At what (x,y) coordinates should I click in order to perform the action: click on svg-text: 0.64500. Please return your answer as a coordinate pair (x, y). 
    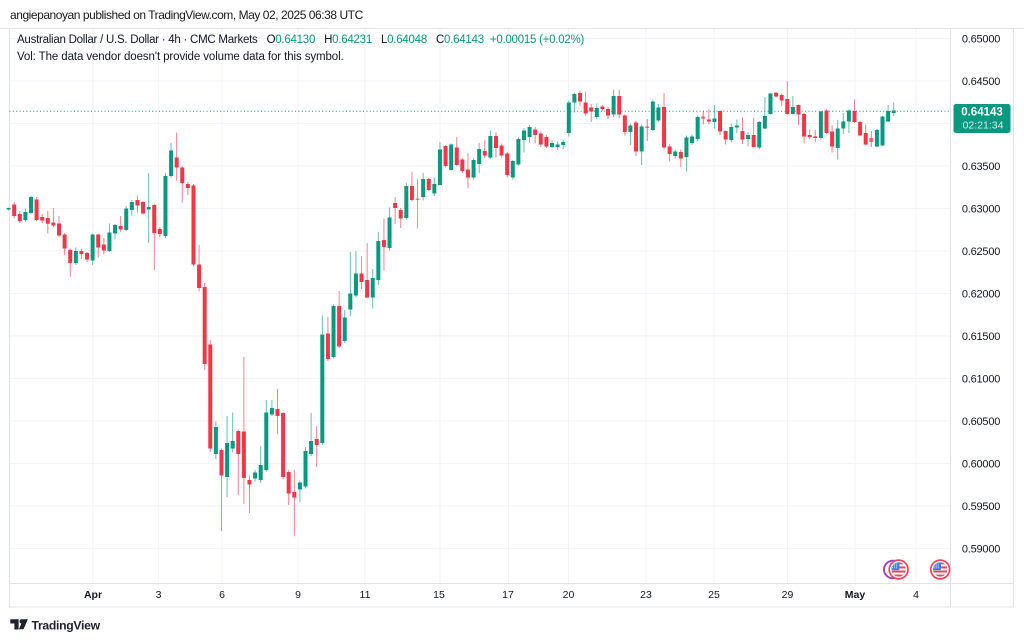
    Looking at the image, I should click on (981, 82).